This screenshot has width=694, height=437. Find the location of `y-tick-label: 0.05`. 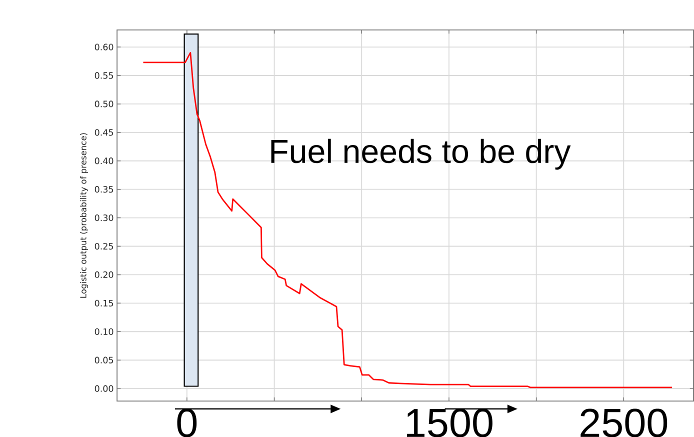

y-tick-label: 0.05 is located at coordinates (104, 360).